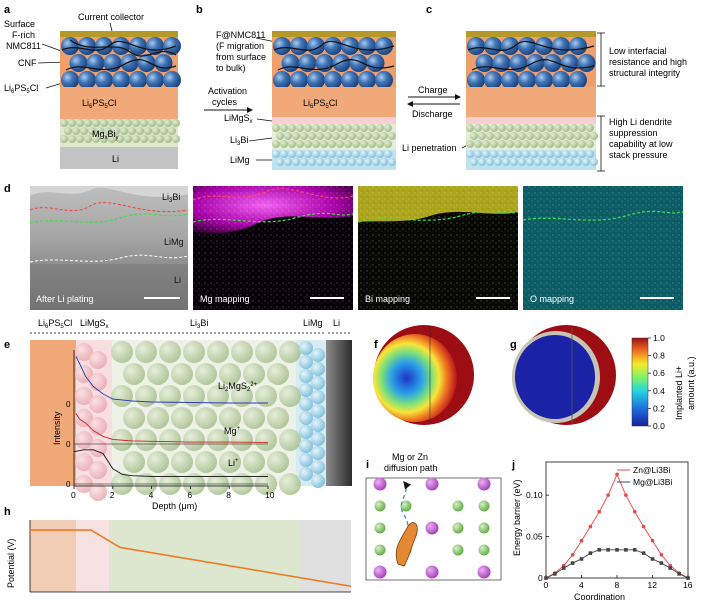 The height and width of the screenshot is (605, 717). I want to click on charge-label: Charge, so click(433, 90).